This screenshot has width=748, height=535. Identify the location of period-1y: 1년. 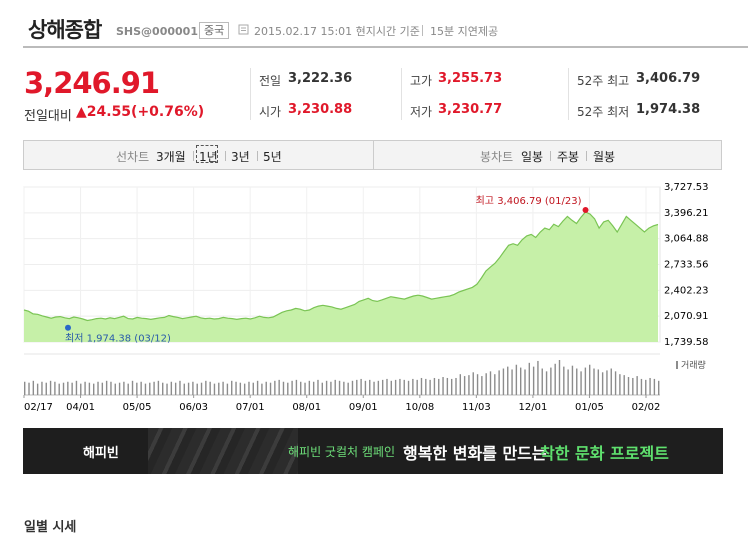
(208, 157).